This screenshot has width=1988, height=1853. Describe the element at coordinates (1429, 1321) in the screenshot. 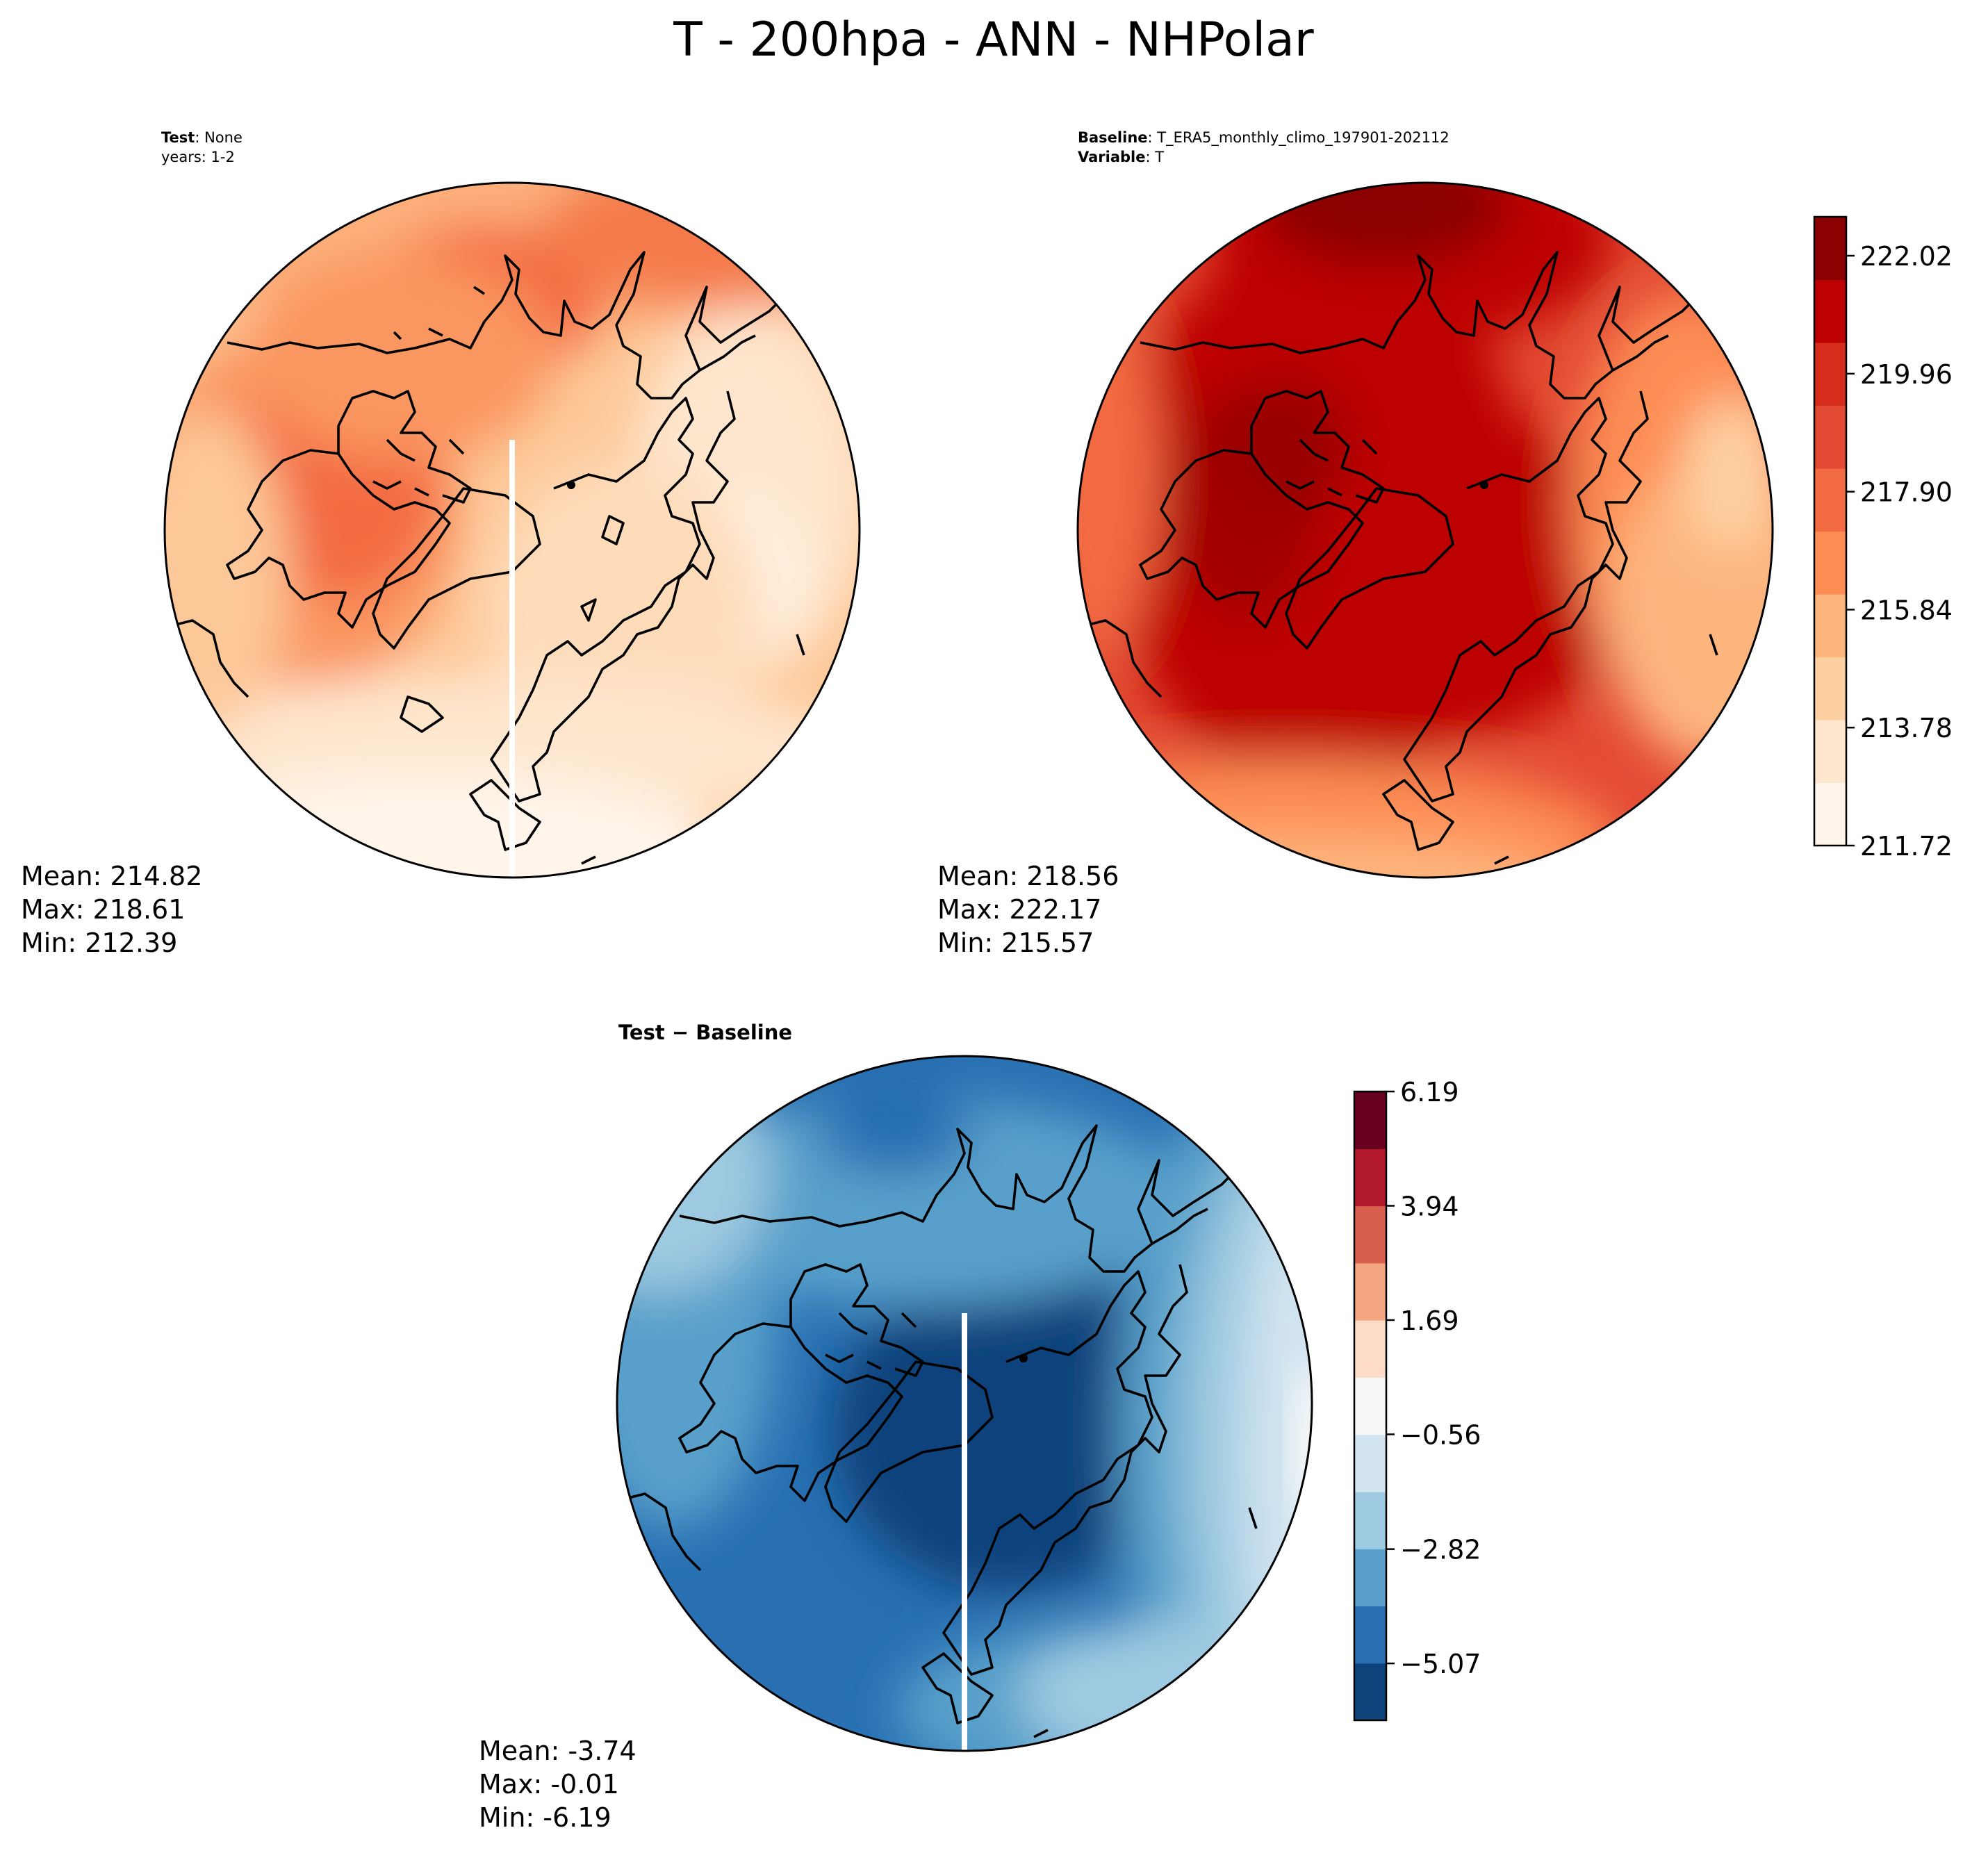

I see `diff-colorbar-tick-label: 1.69` at that location.